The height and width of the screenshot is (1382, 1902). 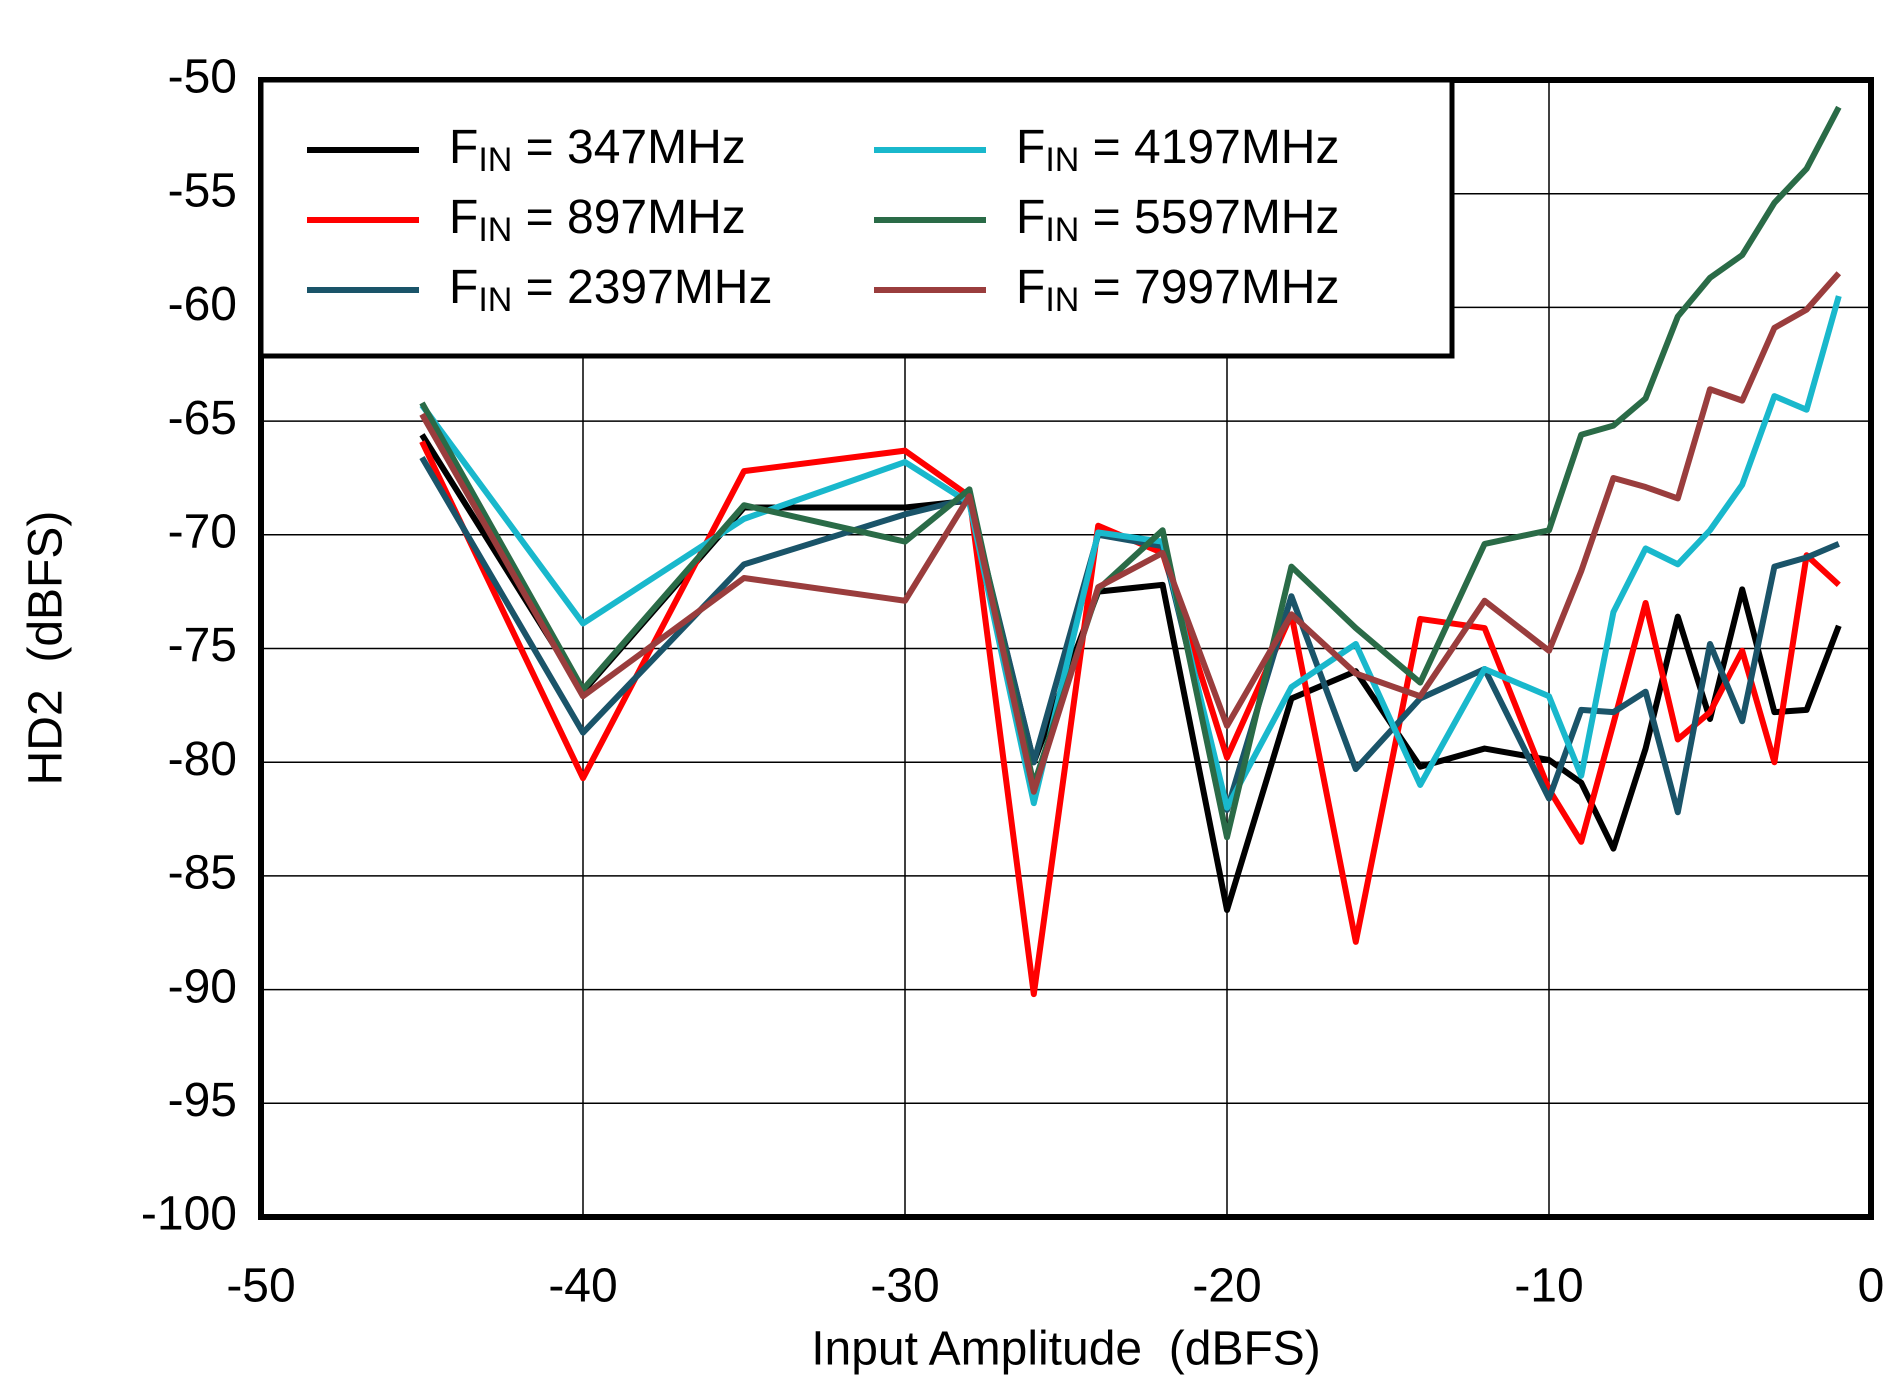 What do you see at coordinates (202, 759) in the screenshot?
I see `y-tick-label: -80` at bounding box center [202, 759].